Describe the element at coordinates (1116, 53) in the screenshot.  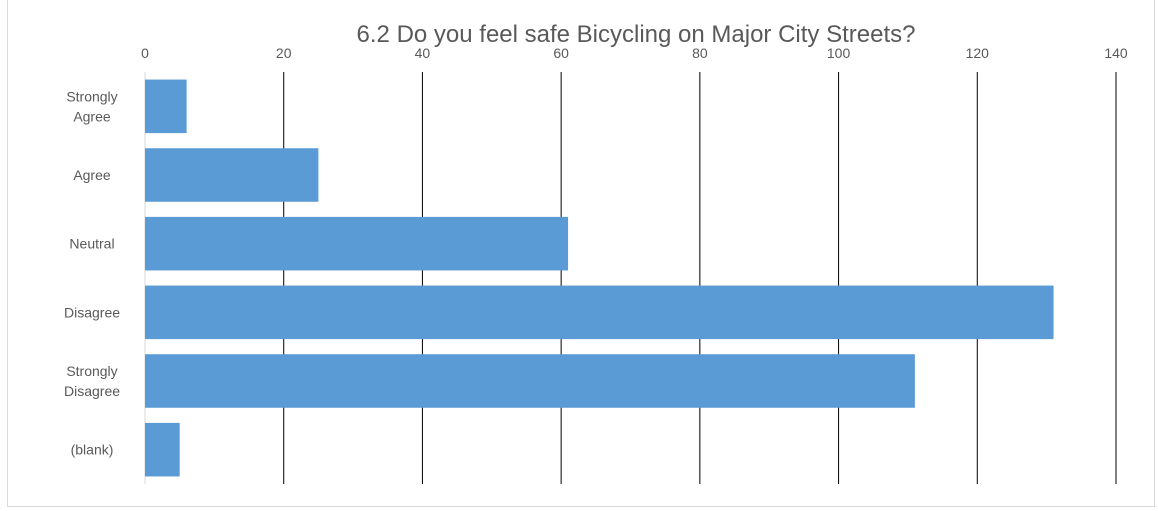
I see `x-tick-label: 140` at that location.